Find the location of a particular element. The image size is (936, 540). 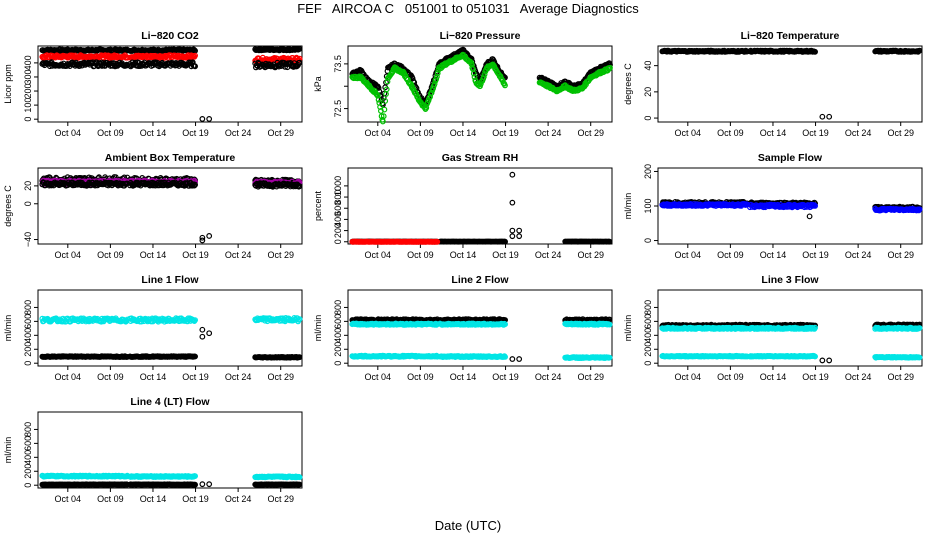

data-series-line2-min is located at coordinates (481, 324).